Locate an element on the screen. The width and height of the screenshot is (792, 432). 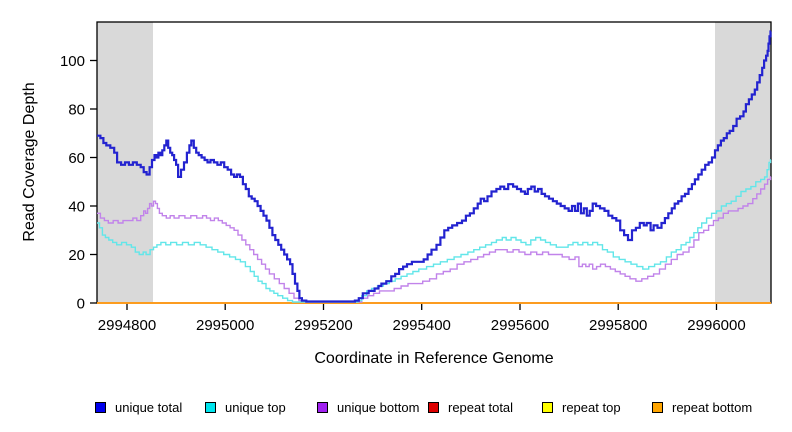
legend-label-unique-bottom: unique bottom is located at coordinates (378, 407).